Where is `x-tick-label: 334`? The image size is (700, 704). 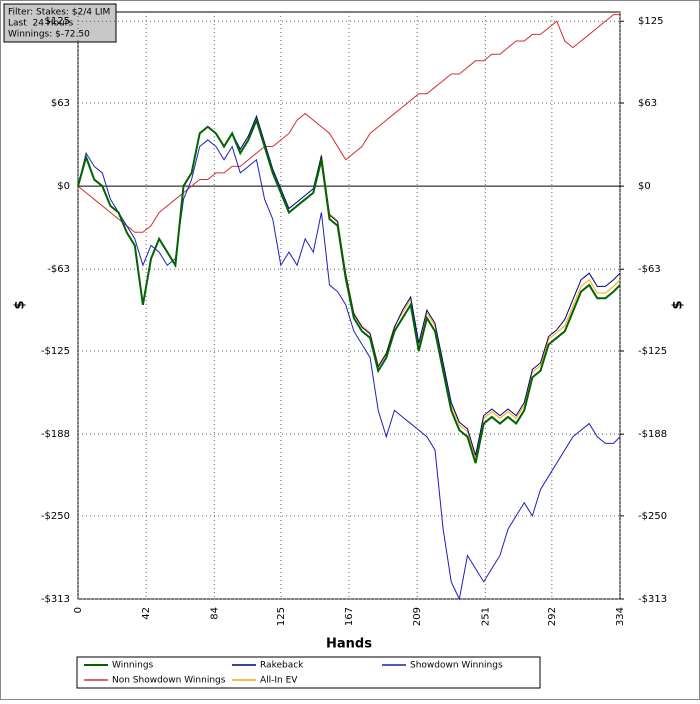 x-tick-label: 334 is located at coordinates (620, 616).